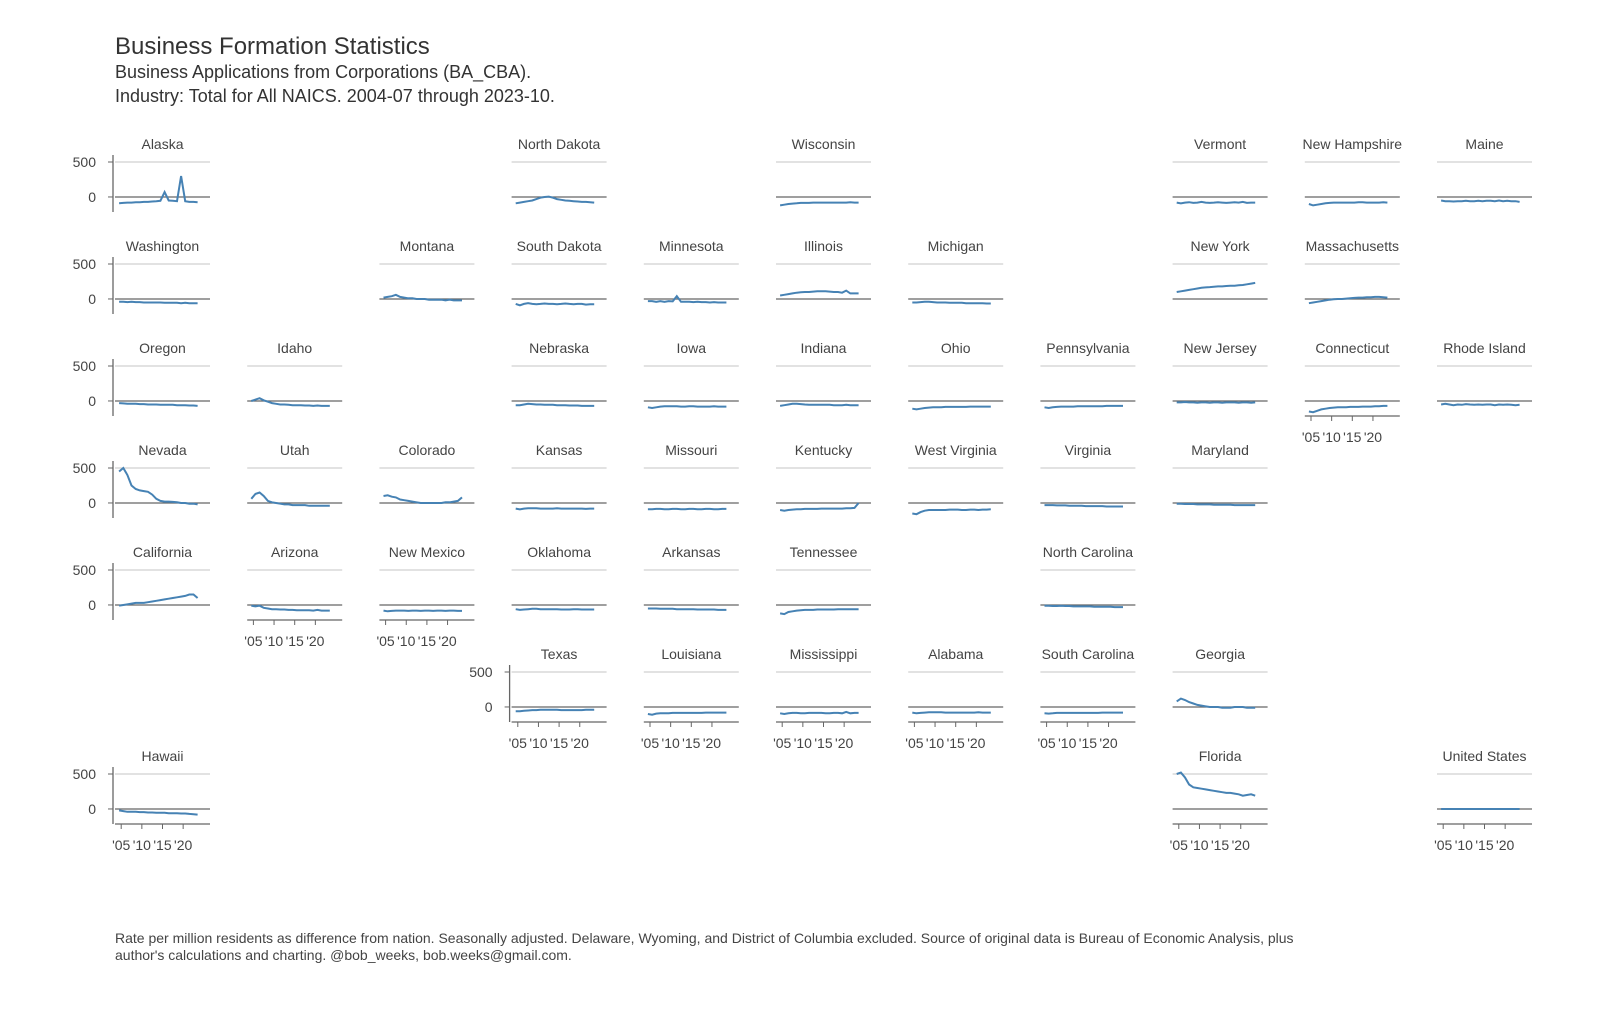 The image size is (1600, 1018). Describe the element at coordinates (824, 348) in the screenshot. I see `panel-title: Indiana` at that location.